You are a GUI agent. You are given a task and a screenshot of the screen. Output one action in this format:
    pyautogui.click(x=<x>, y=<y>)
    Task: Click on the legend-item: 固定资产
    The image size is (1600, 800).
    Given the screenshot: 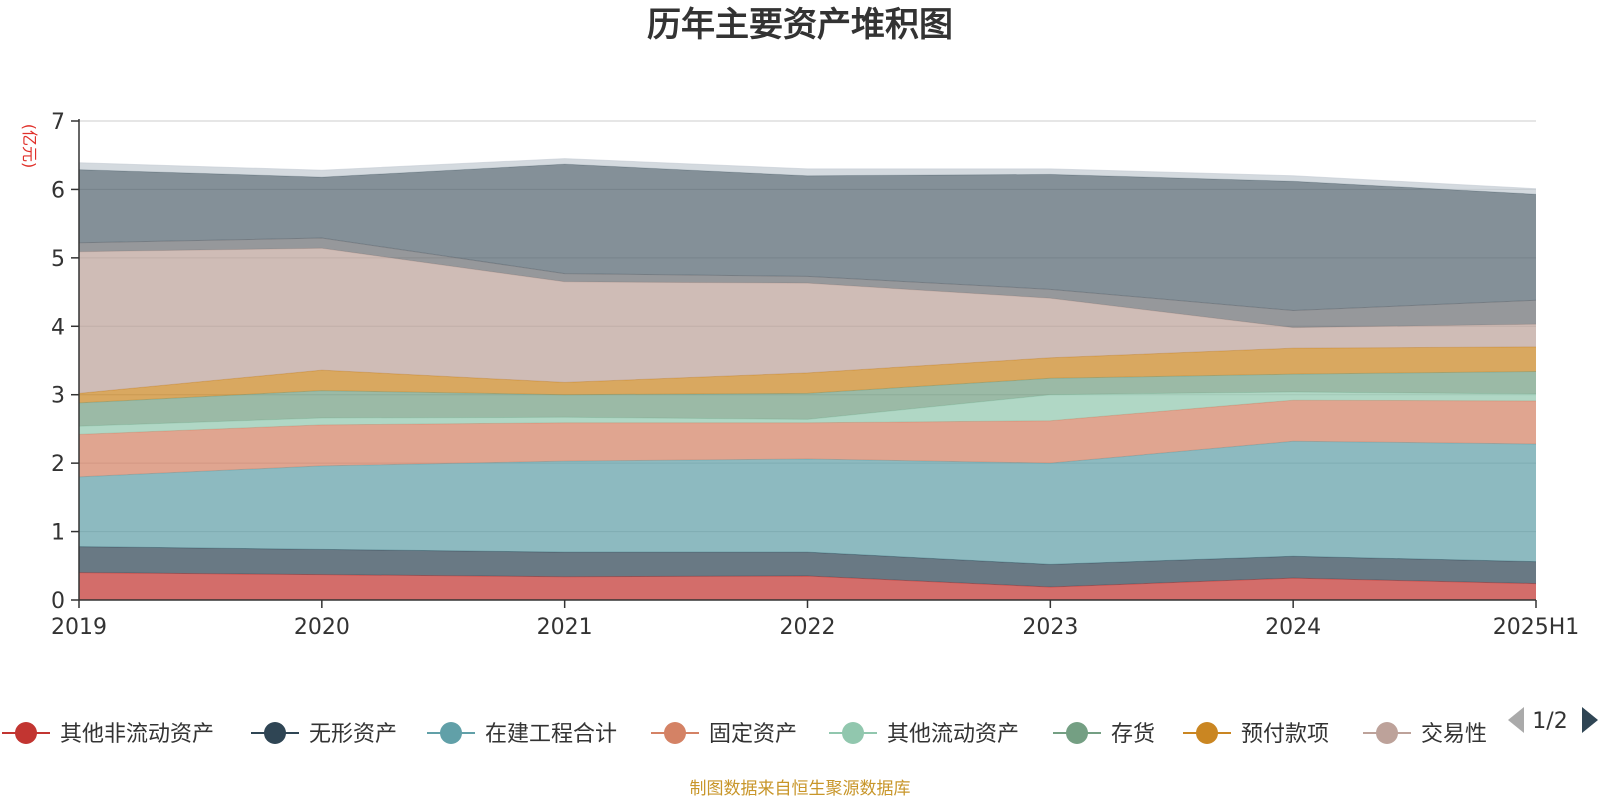 What is the action you would take?
    pyautogui.click(x=724, y=734)
    